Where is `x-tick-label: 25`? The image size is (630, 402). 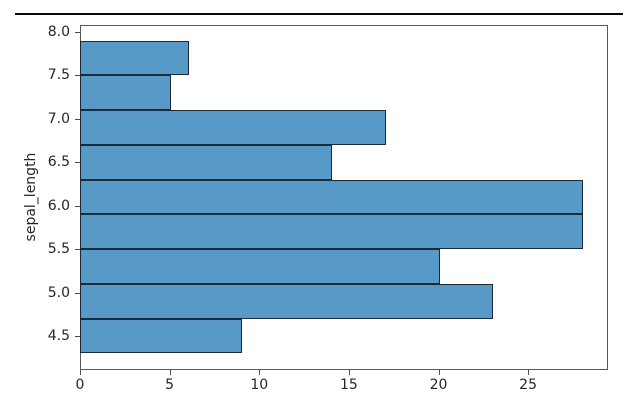 x-tick-label: 25 is located at coordinates (528, 385).